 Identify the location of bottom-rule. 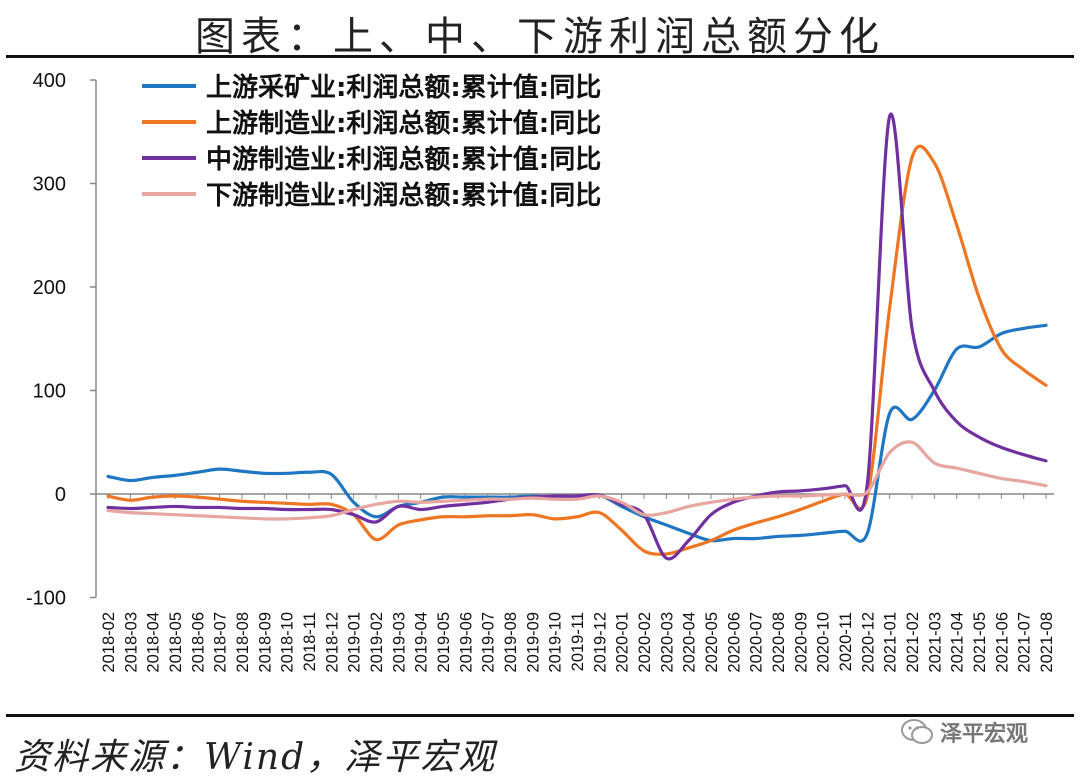
(540, 715).